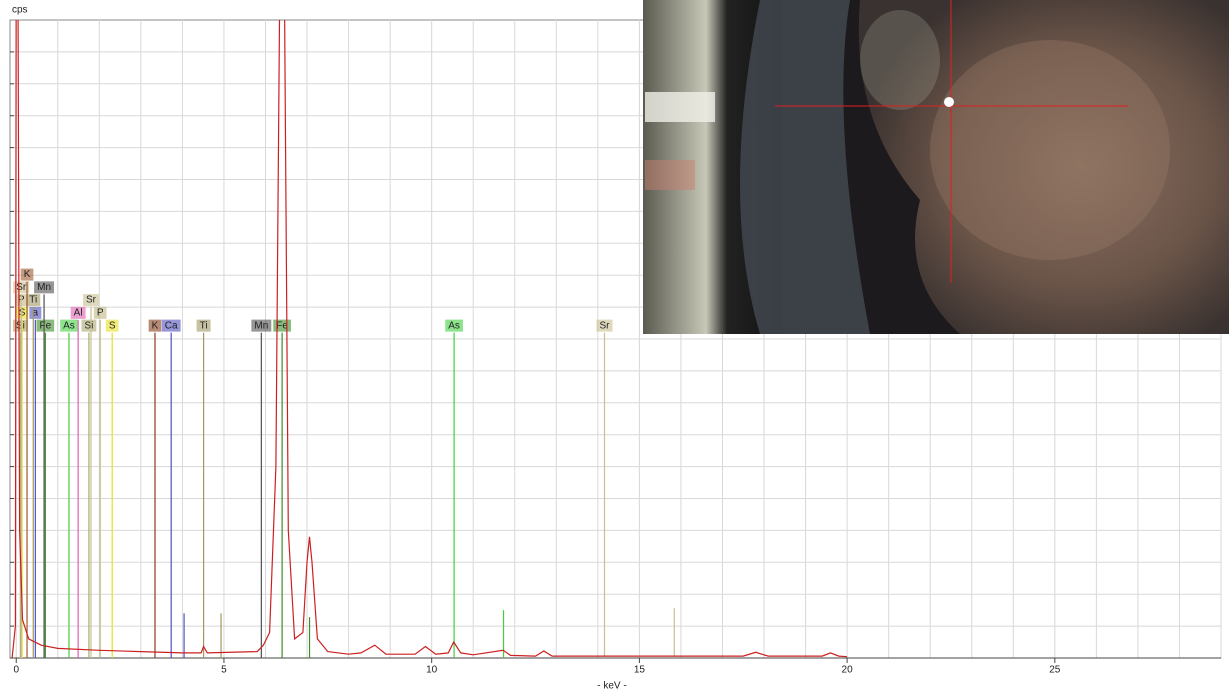  I want to click on x-tick-label: 15, so click(640, 670).